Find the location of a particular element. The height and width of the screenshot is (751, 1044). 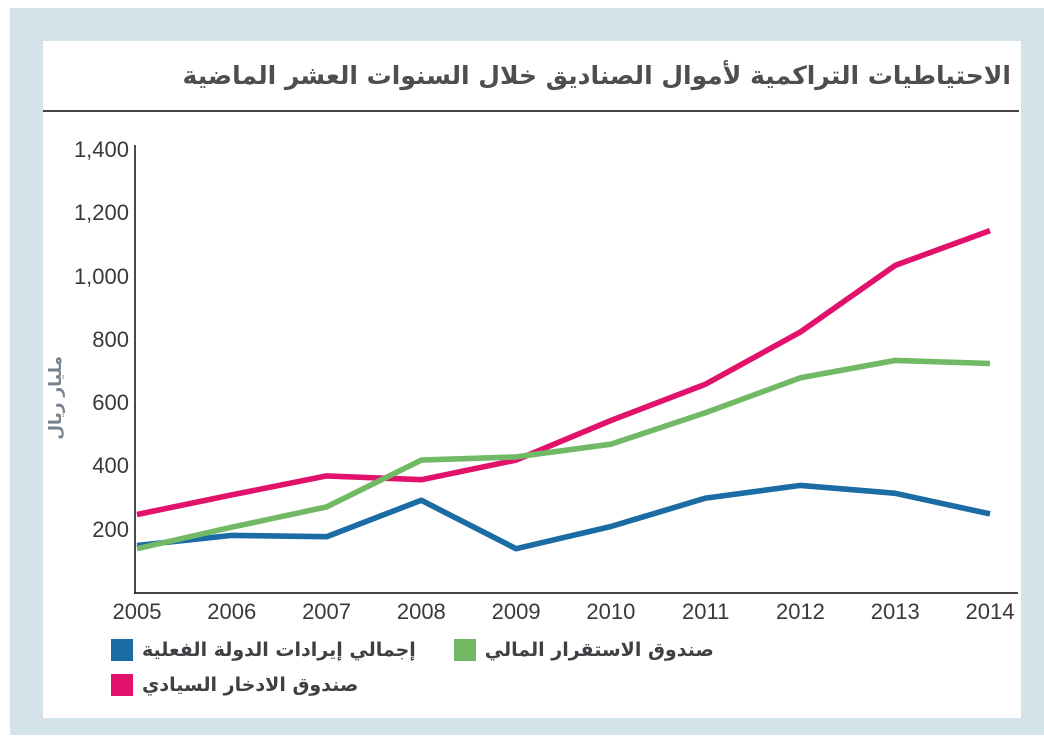

y-tick-label: 800 is located at coordinates (110, 339).